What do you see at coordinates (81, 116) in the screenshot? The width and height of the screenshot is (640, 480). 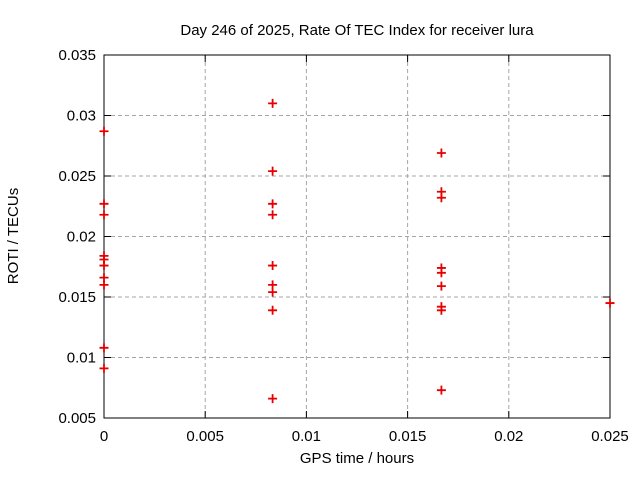 I see `y-tick-label: 0.03` at bounding box center [81, 116].